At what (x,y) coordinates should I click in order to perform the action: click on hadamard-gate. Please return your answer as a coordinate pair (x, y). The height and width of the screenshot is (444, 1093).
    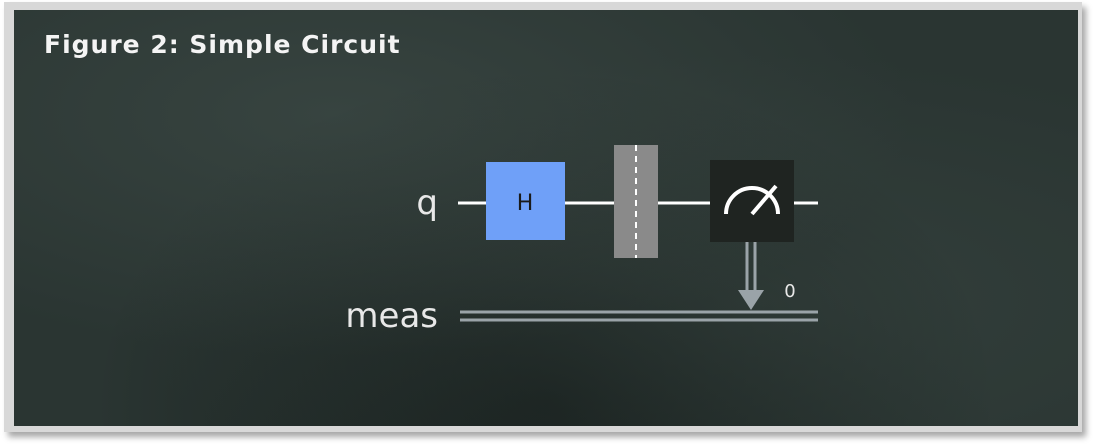
    Looking at the image, I should click on (525, 201).